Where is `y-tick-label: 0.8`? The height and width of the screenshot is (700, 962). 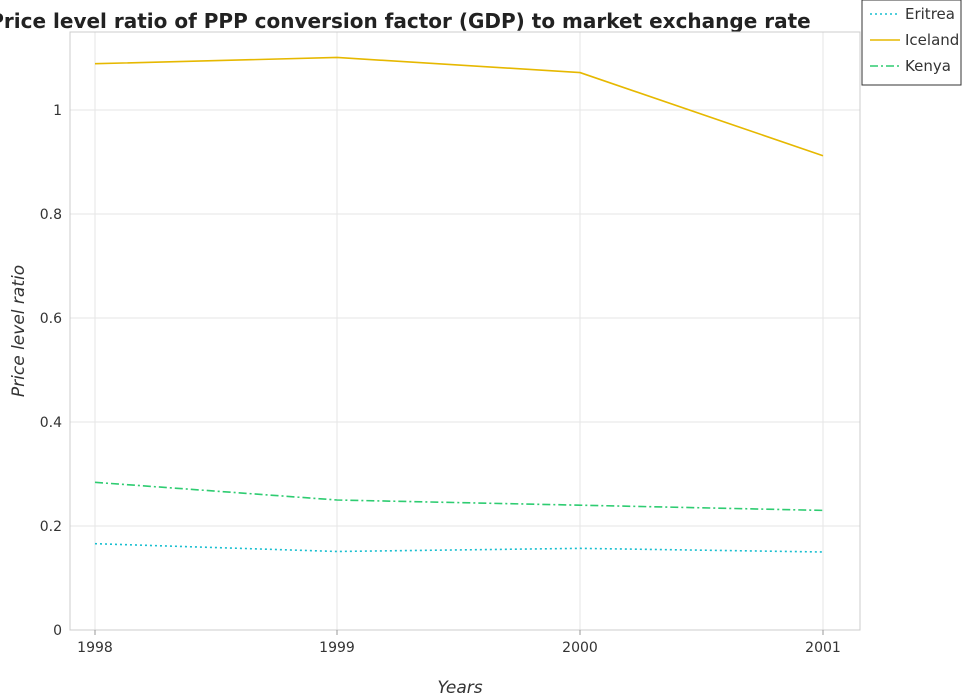
y-tick-label: 0.8 is located at coordinates (51, 215).